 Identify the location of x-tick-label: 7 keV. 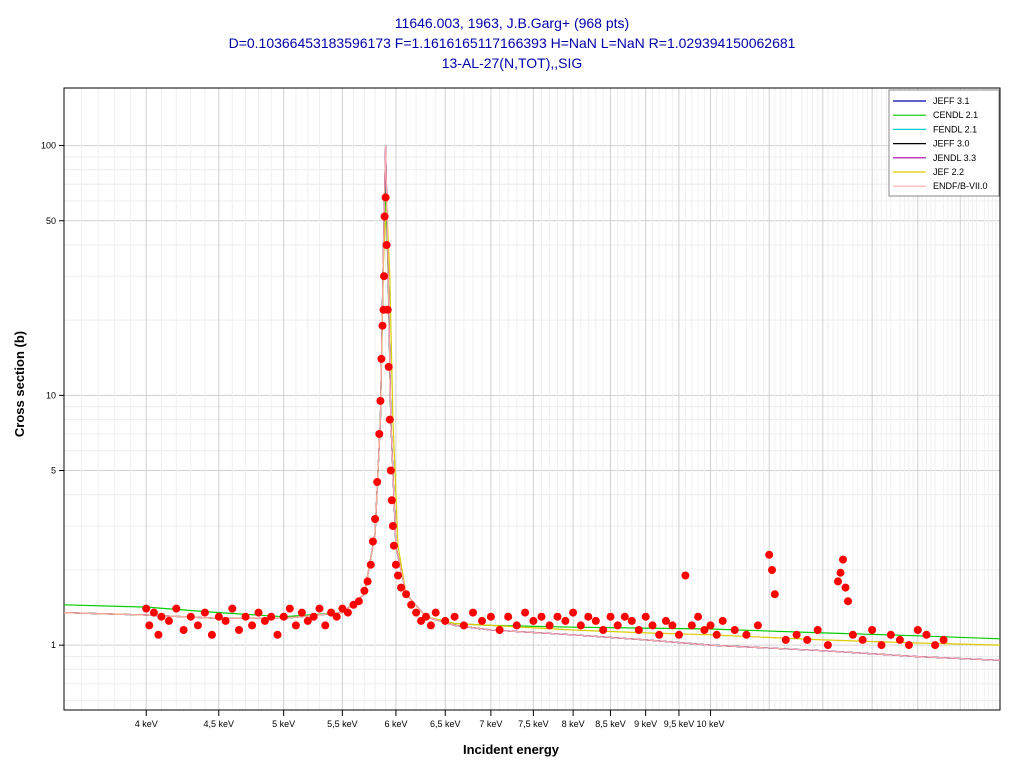
(490, 724).